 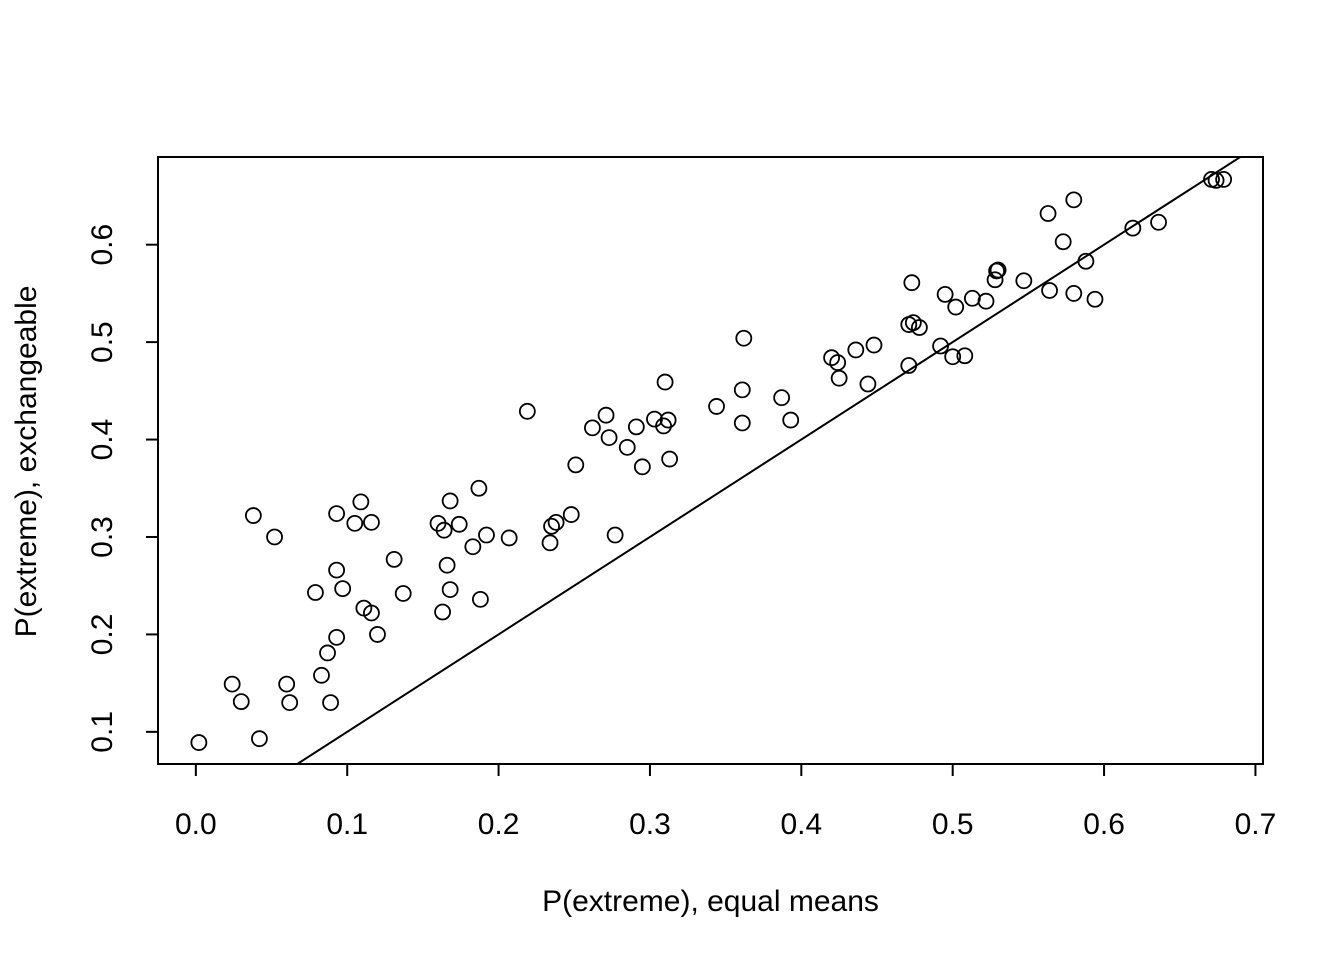 I want to click on x-tick-label: 0.0, so click(x=196, y=824).